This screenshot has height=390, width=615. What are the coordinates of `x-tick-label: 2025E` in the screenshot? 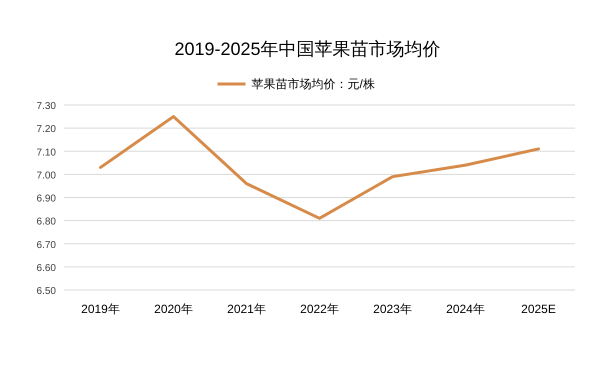 It's located at (538, 309).